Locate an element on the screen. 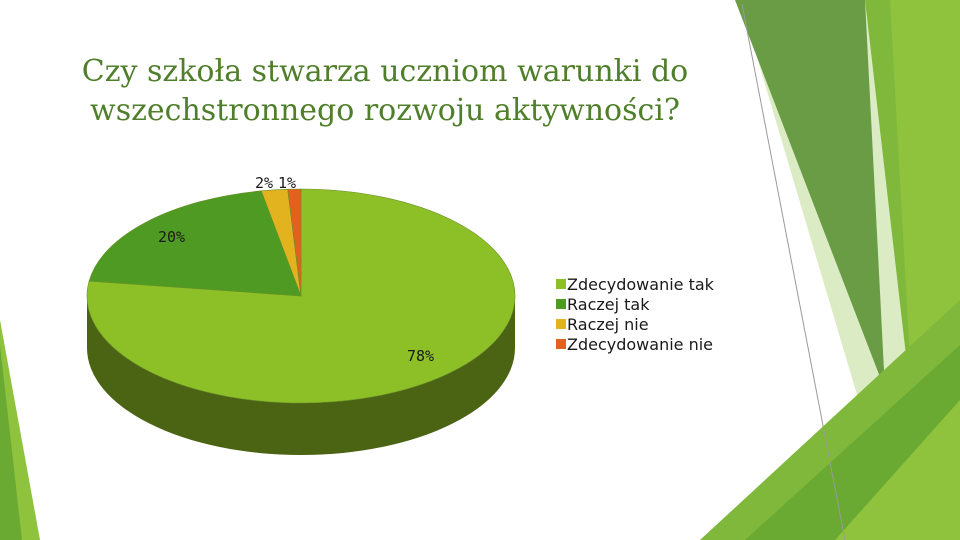  legend-item-raczej-nie: Raczej nie is located at coordinates (635, 324).